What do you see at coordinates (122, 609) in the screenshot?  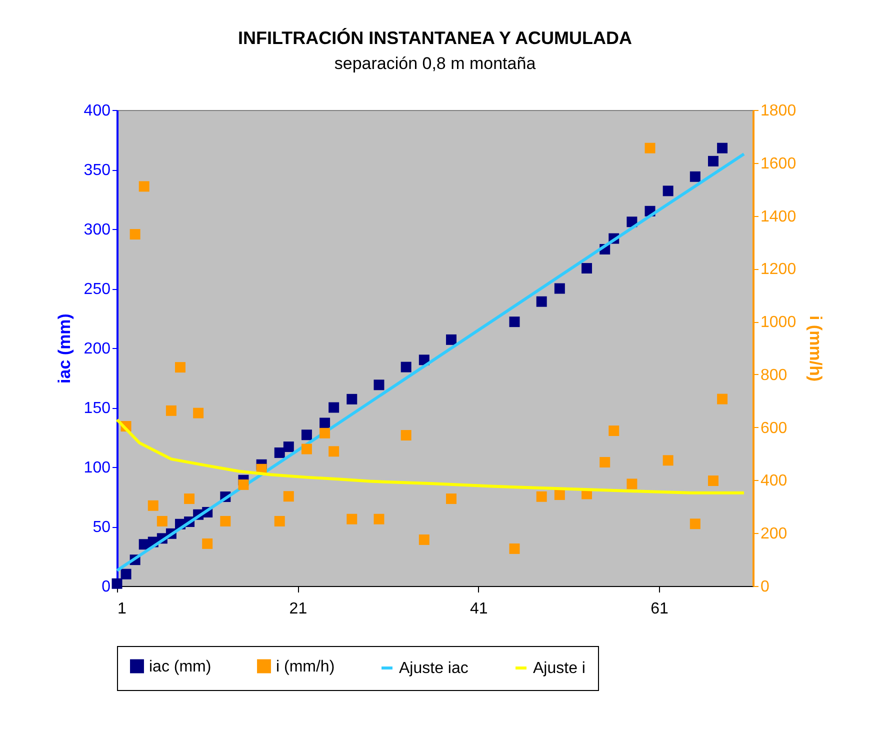 I see `x-tick-label: 1` at bounding box center [122, 609].